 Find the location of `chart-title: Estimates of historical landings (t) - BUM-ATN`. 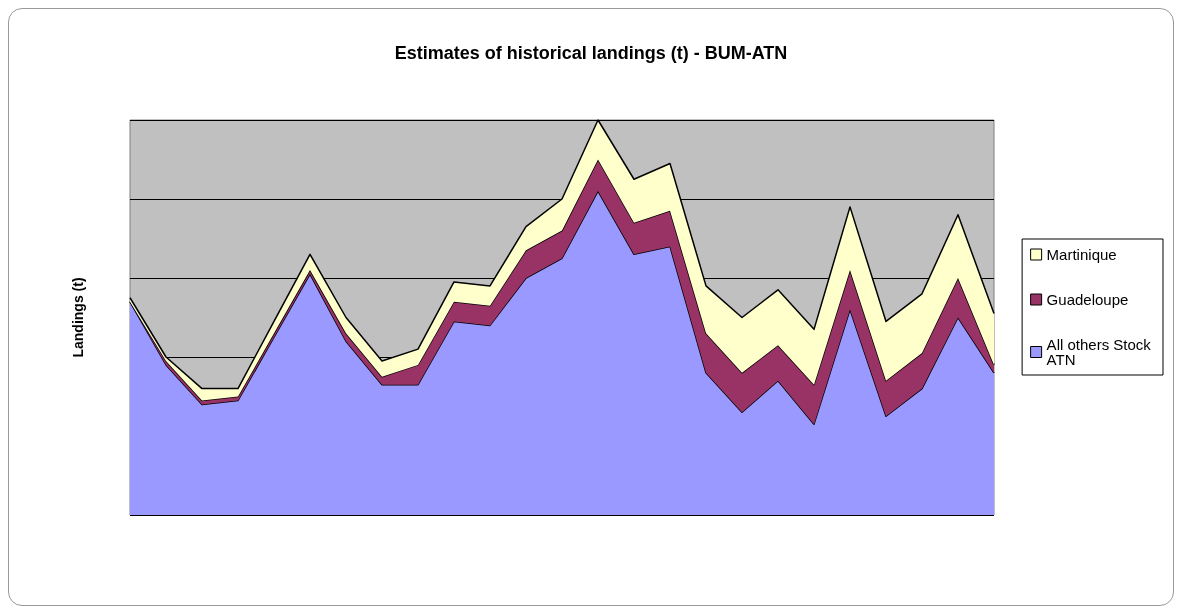

chart-title: Estimates of historical landings (t) - BUM-ATN is located at coordinates (591, 53).